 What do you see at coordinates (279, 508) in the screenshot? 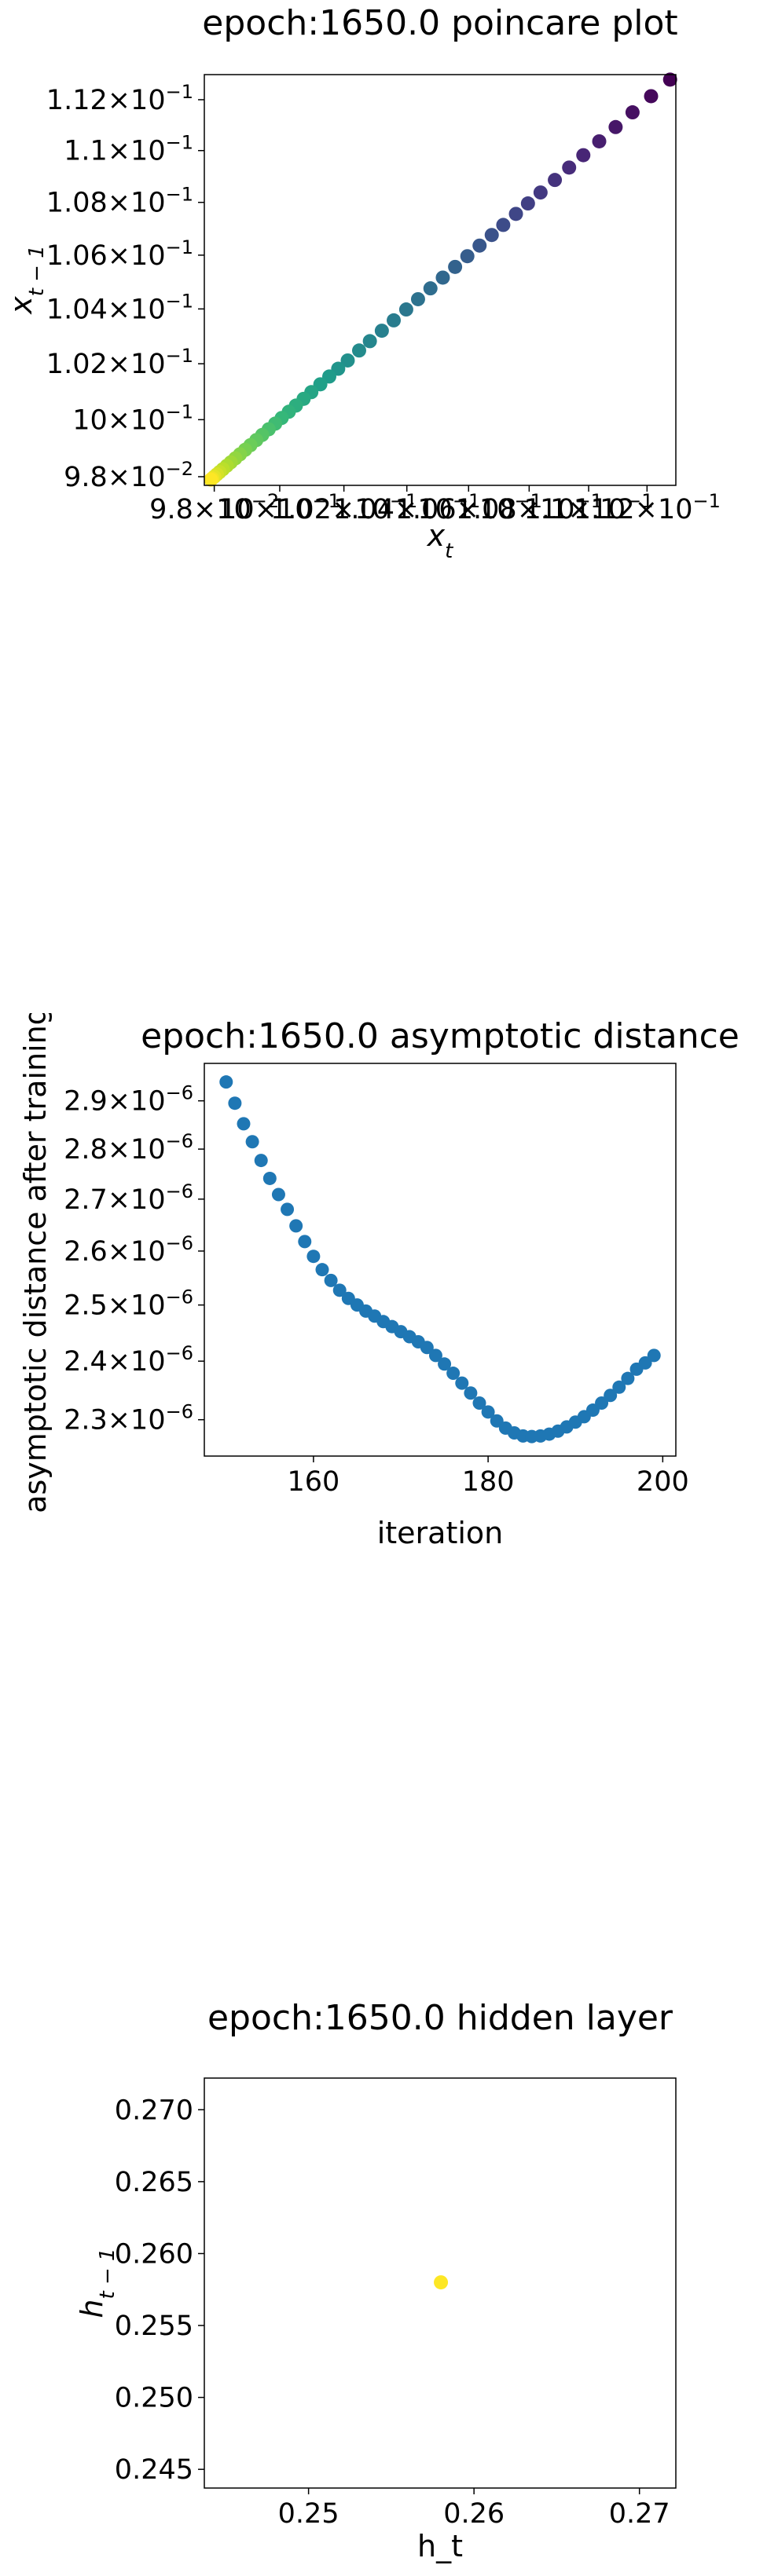
I see `tick-label: 10×10⁻¹` at bounding box center [279, 508].